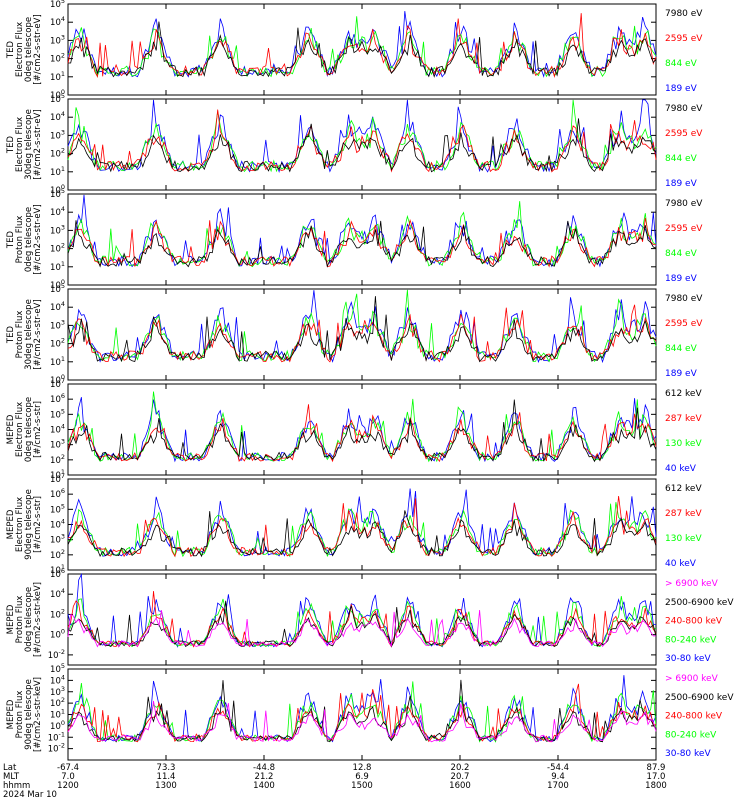  What do you see at coordinates (38, 429) in the screenshot?
I see `y-axis-label: [#/cm2-s-str]` at bounding box center [38, 429].